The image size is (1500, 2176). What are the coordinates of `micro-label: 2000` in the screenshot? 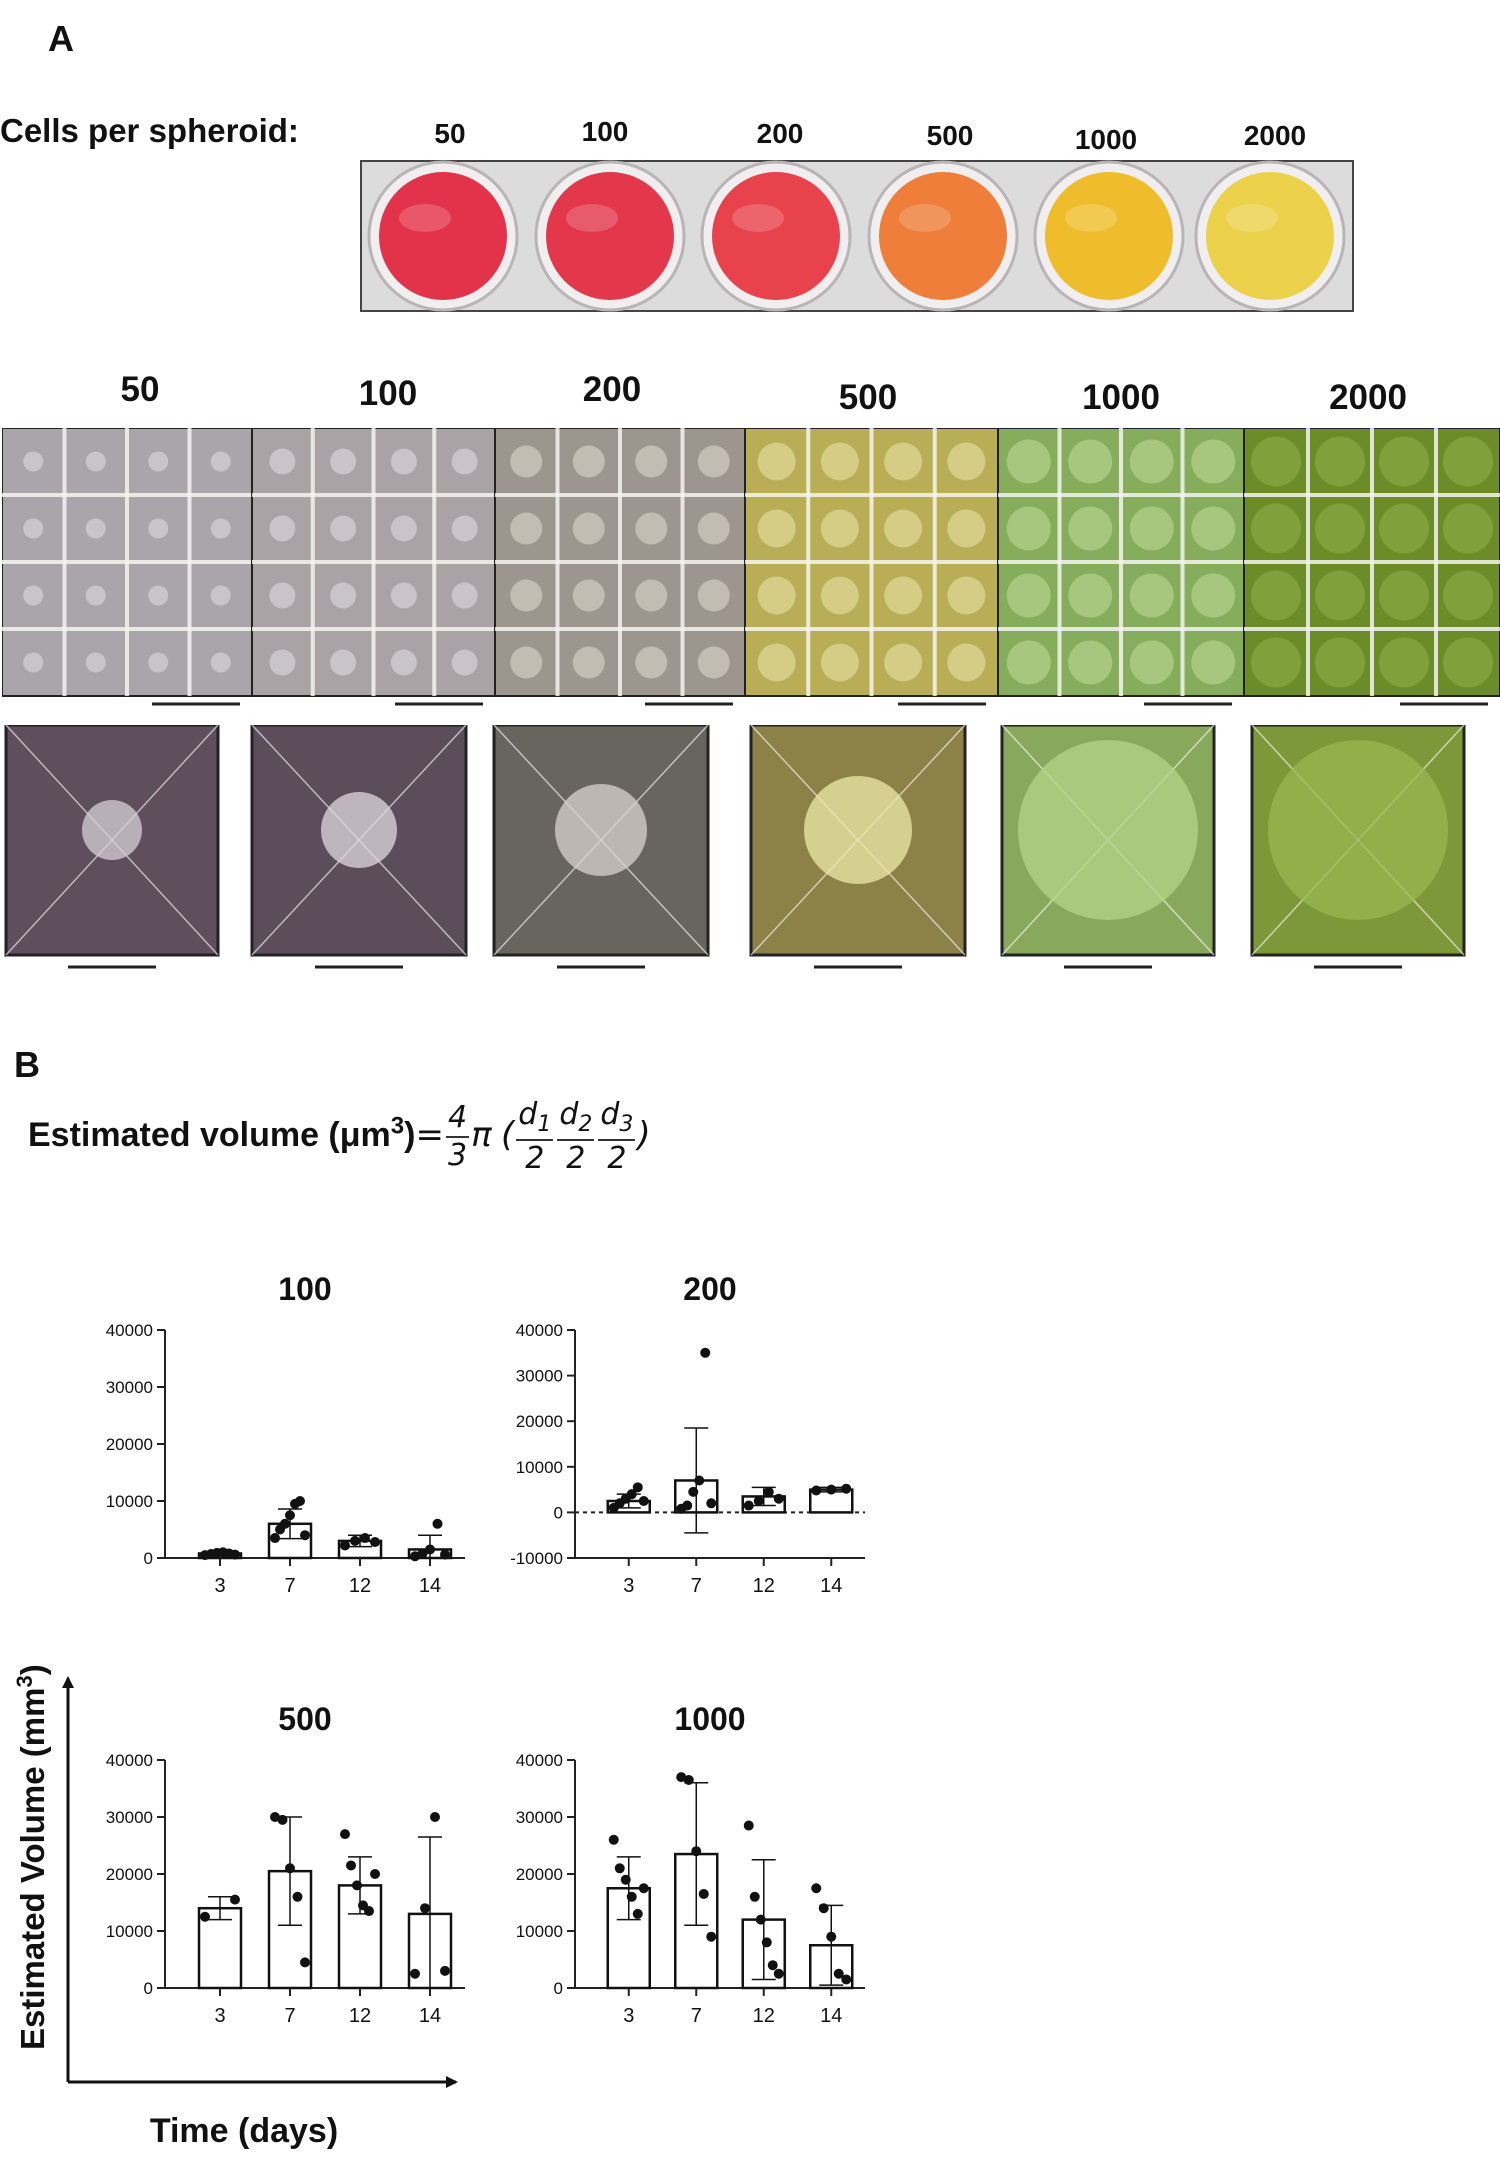 It's located at (1368, 397).